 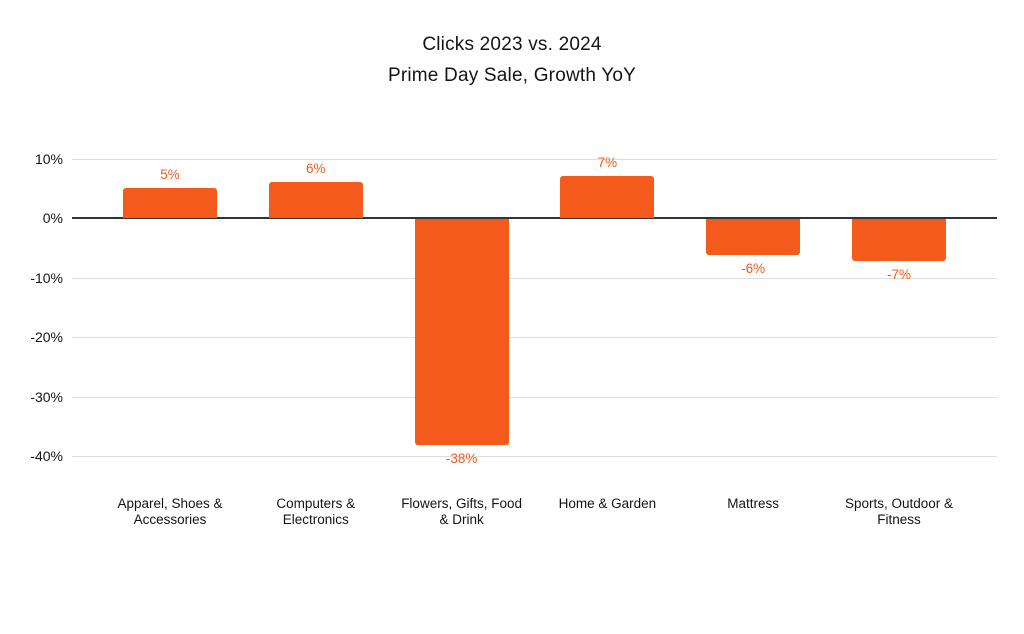 What do you see at coordinates (899, 511) in the screenshot?
I see `x-axis-category-label: Sports, Outdoor & Fitness` at bounding box center [899, 511].